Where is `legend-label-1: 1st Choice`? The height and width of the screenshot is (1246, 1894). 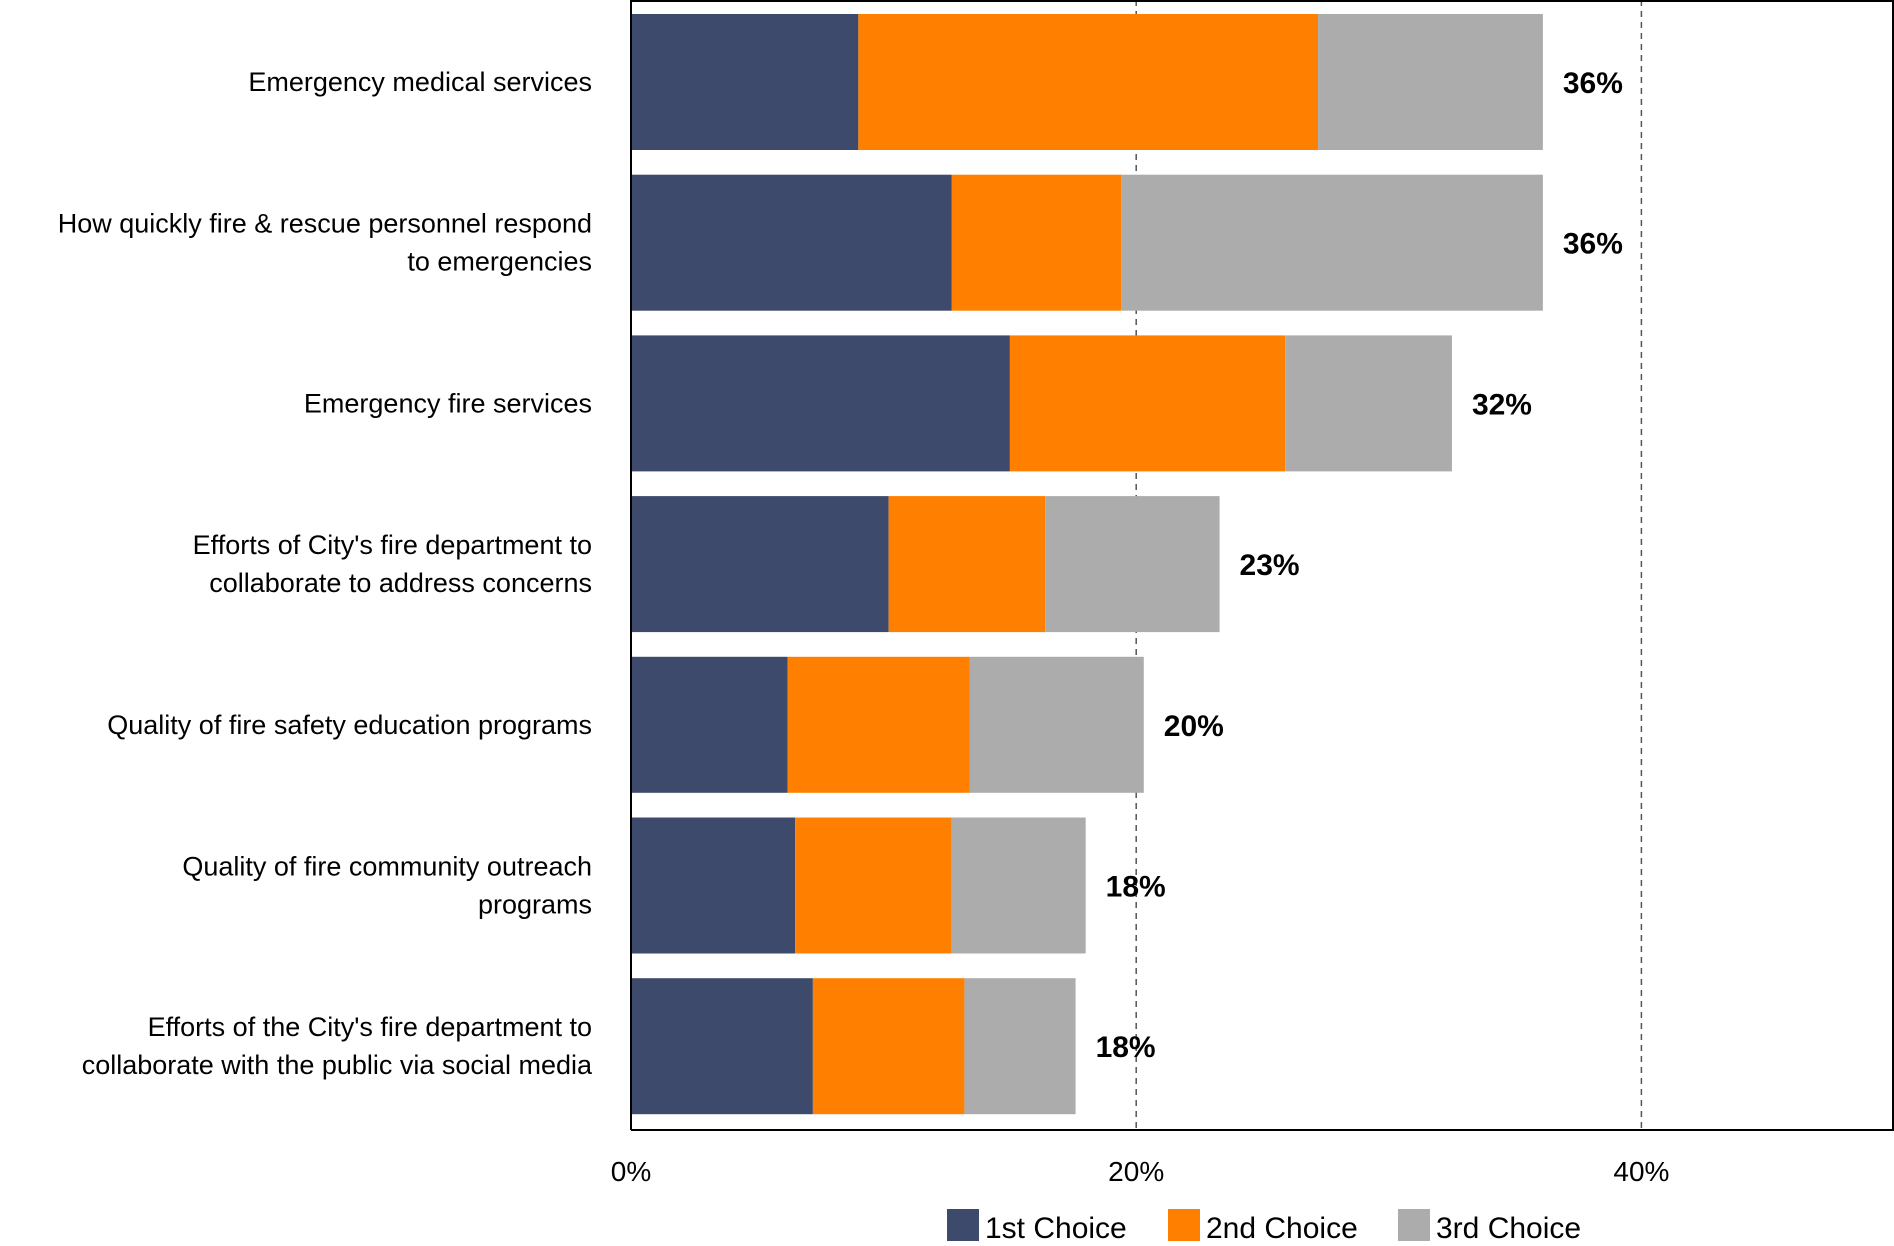 legend-label-1: 1st Choice is located at coordinates (1056, 1226).